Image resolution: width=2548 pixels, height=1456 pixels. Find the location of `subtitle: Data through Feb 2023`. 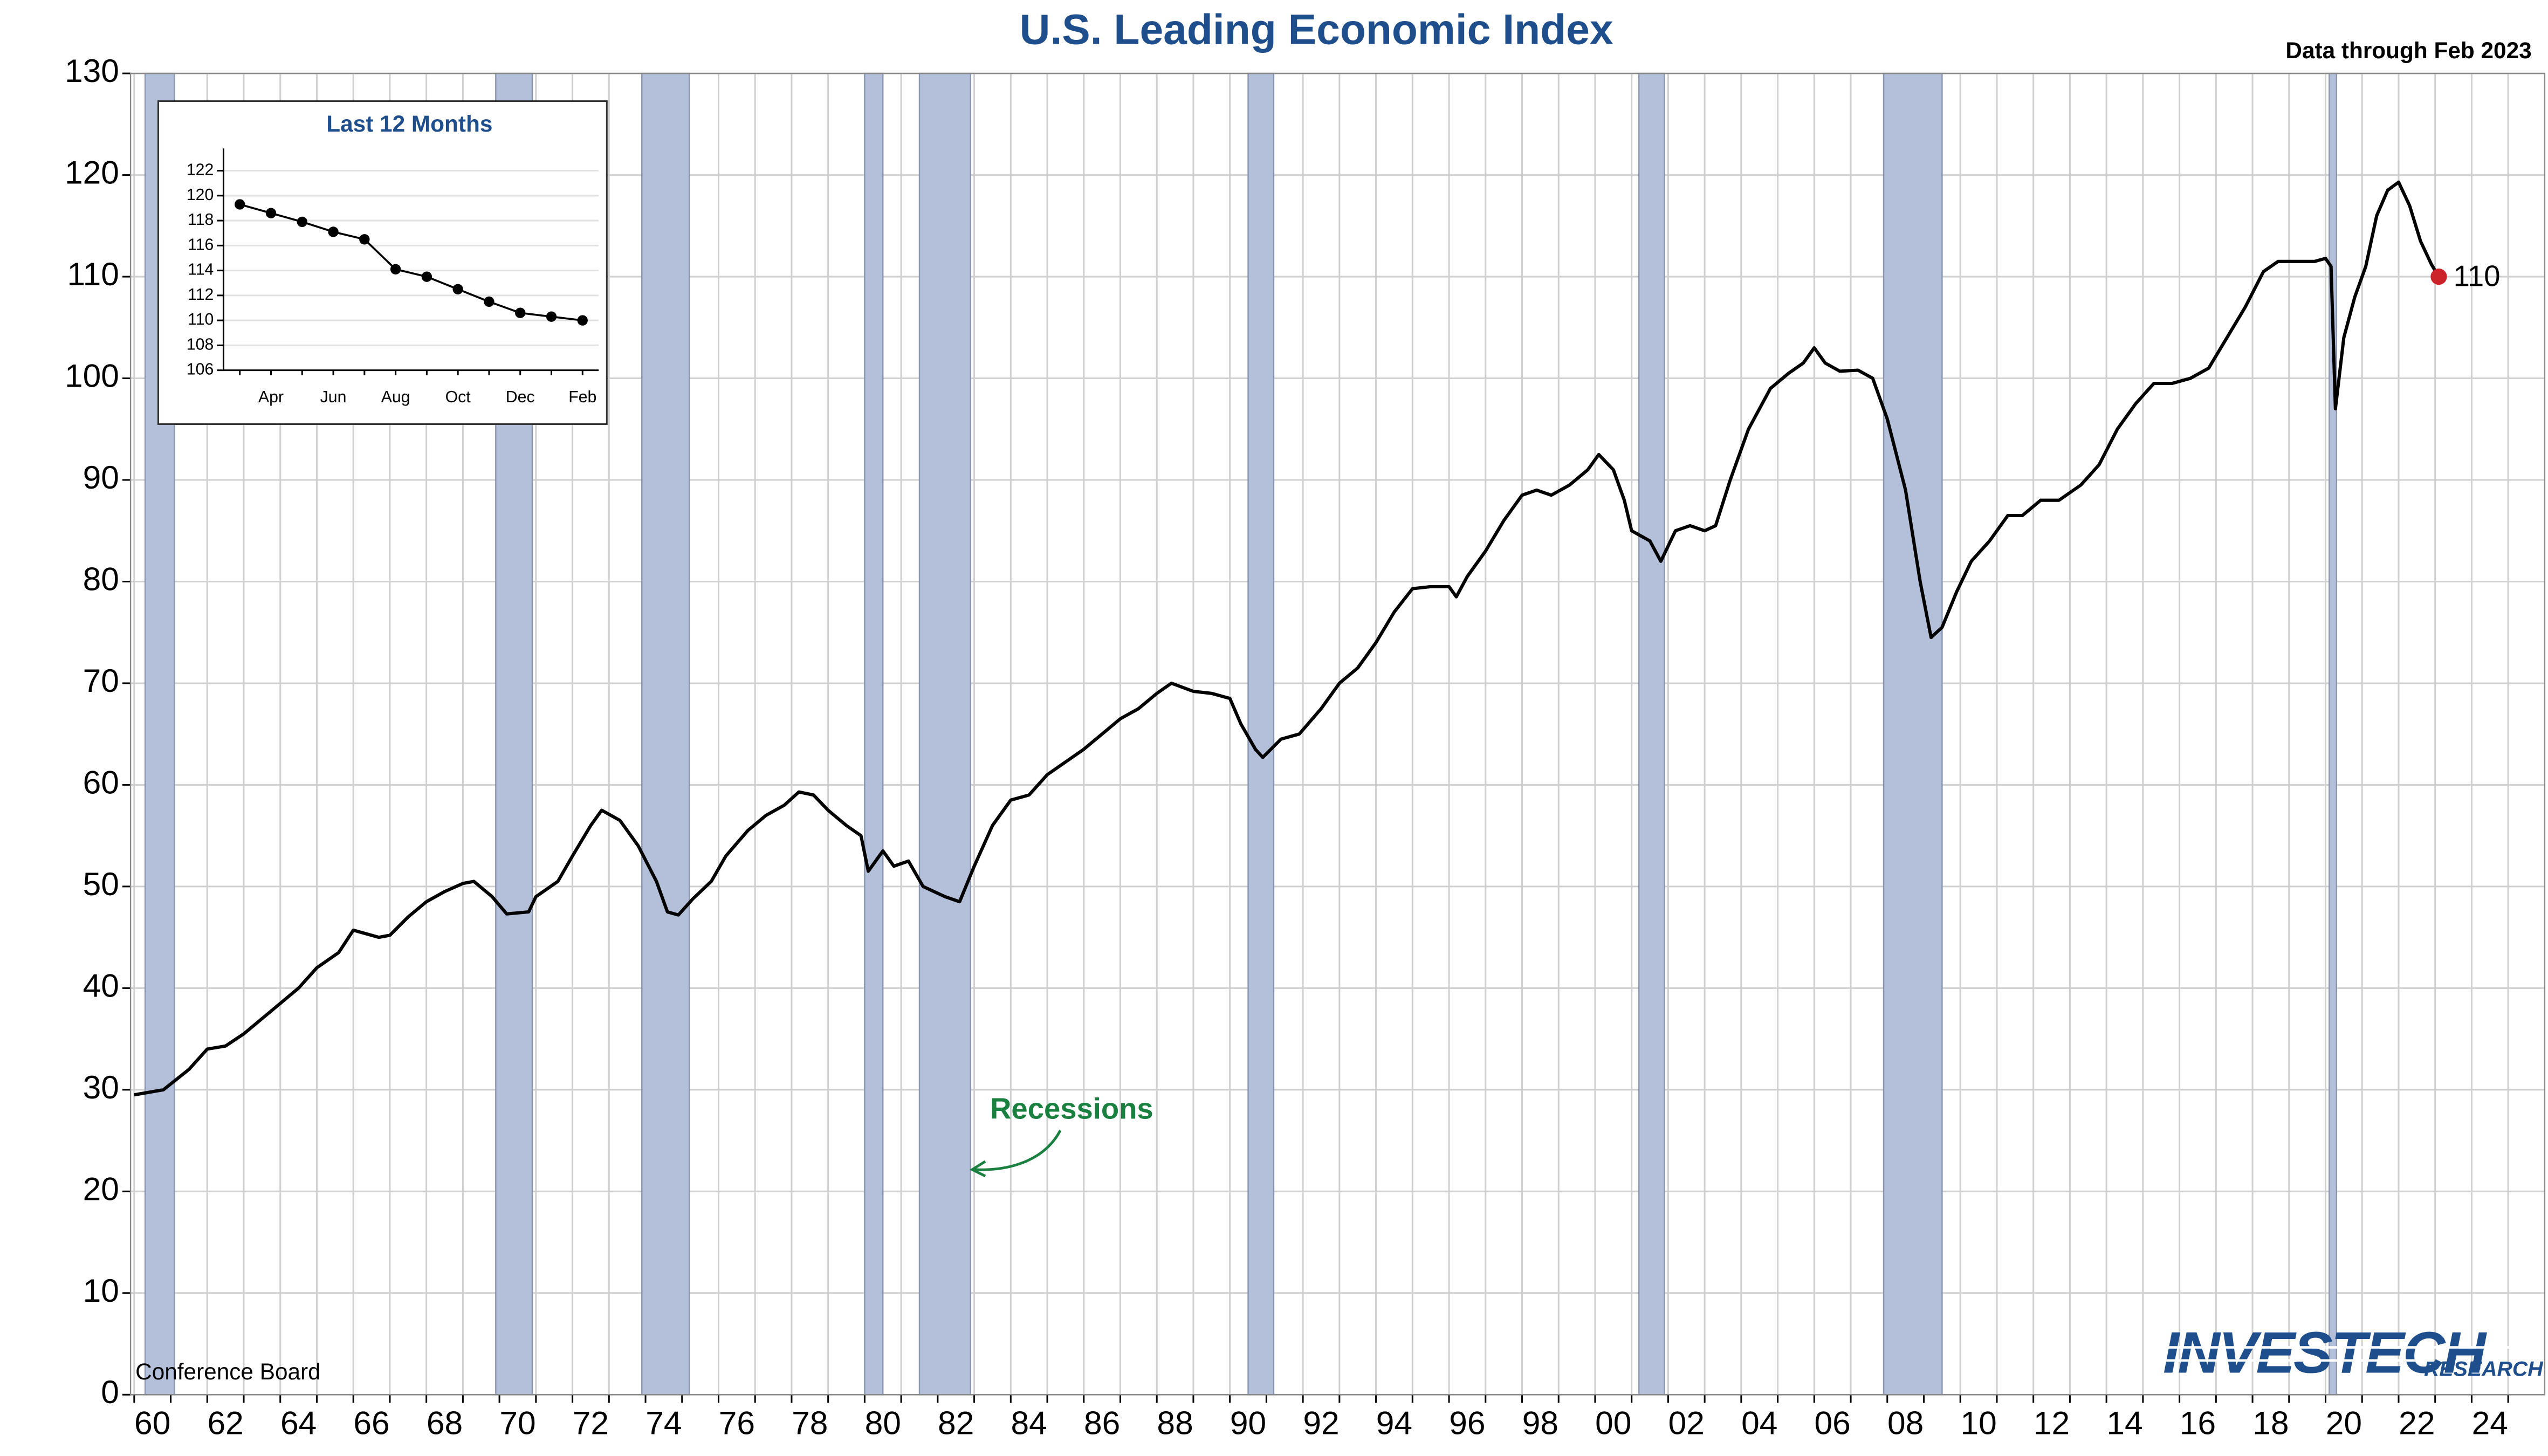

subtitle: Data through Feb 2023 is located at coordinates (2408, 50).